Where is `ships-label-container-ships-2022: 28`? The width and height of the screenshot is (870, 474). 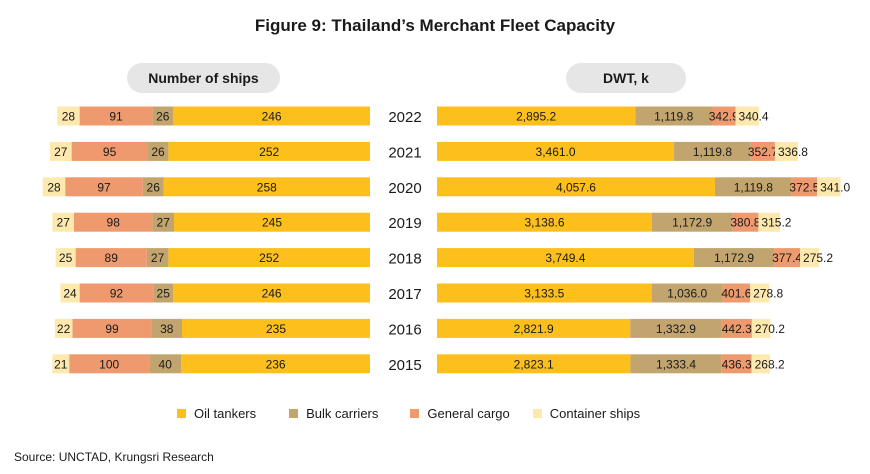
ships-label-container-ships-2022: 28 is located at coordinates (69, 117).